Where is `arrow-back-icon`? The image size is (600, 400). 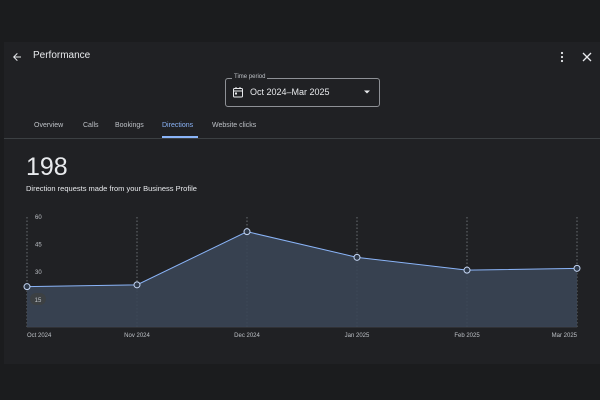 arrow-back-icon is located at coordinates (17, 57).